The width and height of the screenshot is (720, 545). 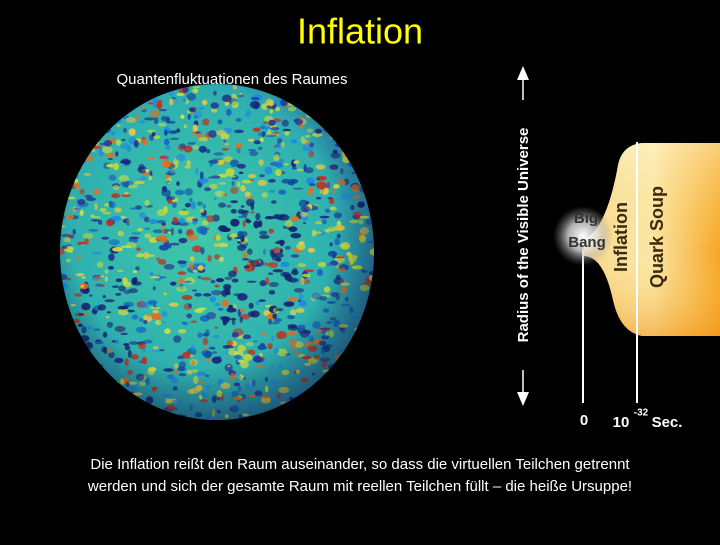 I want to click on axis-label: Radius of the Visible Universe, so click(x=523, y=235).